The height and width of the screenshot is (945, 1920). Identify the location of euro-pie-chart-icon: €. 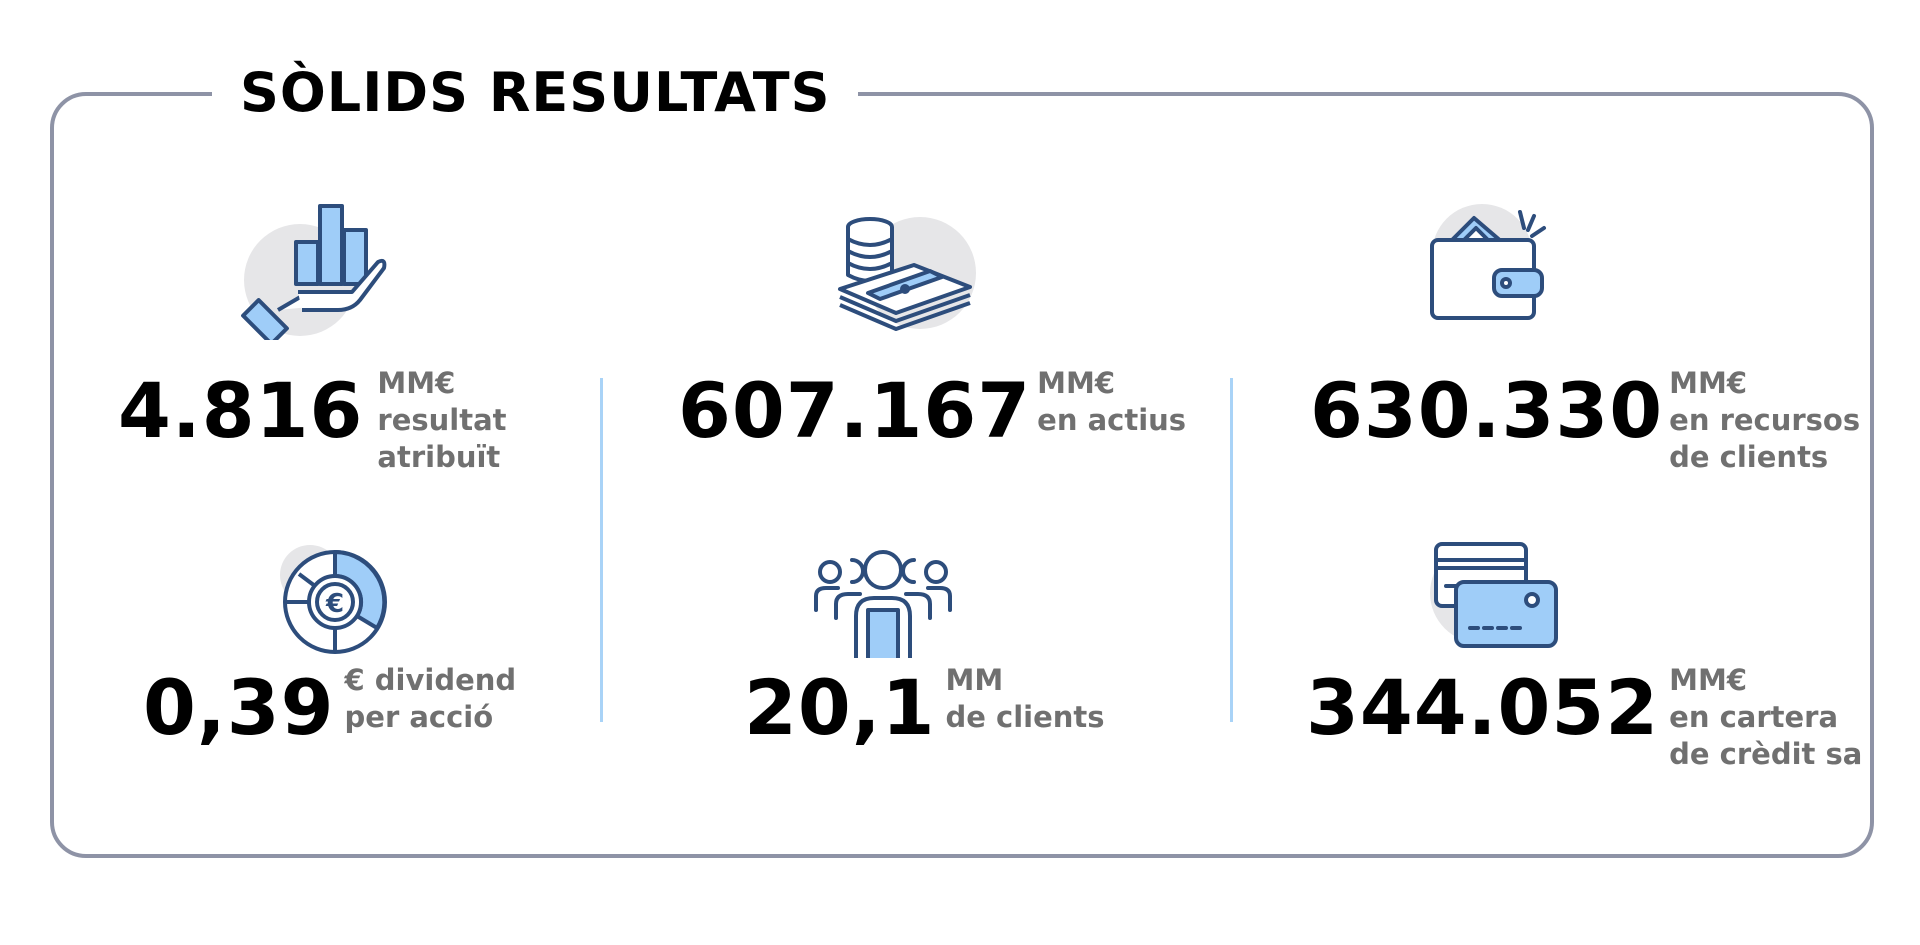
(335, 600).